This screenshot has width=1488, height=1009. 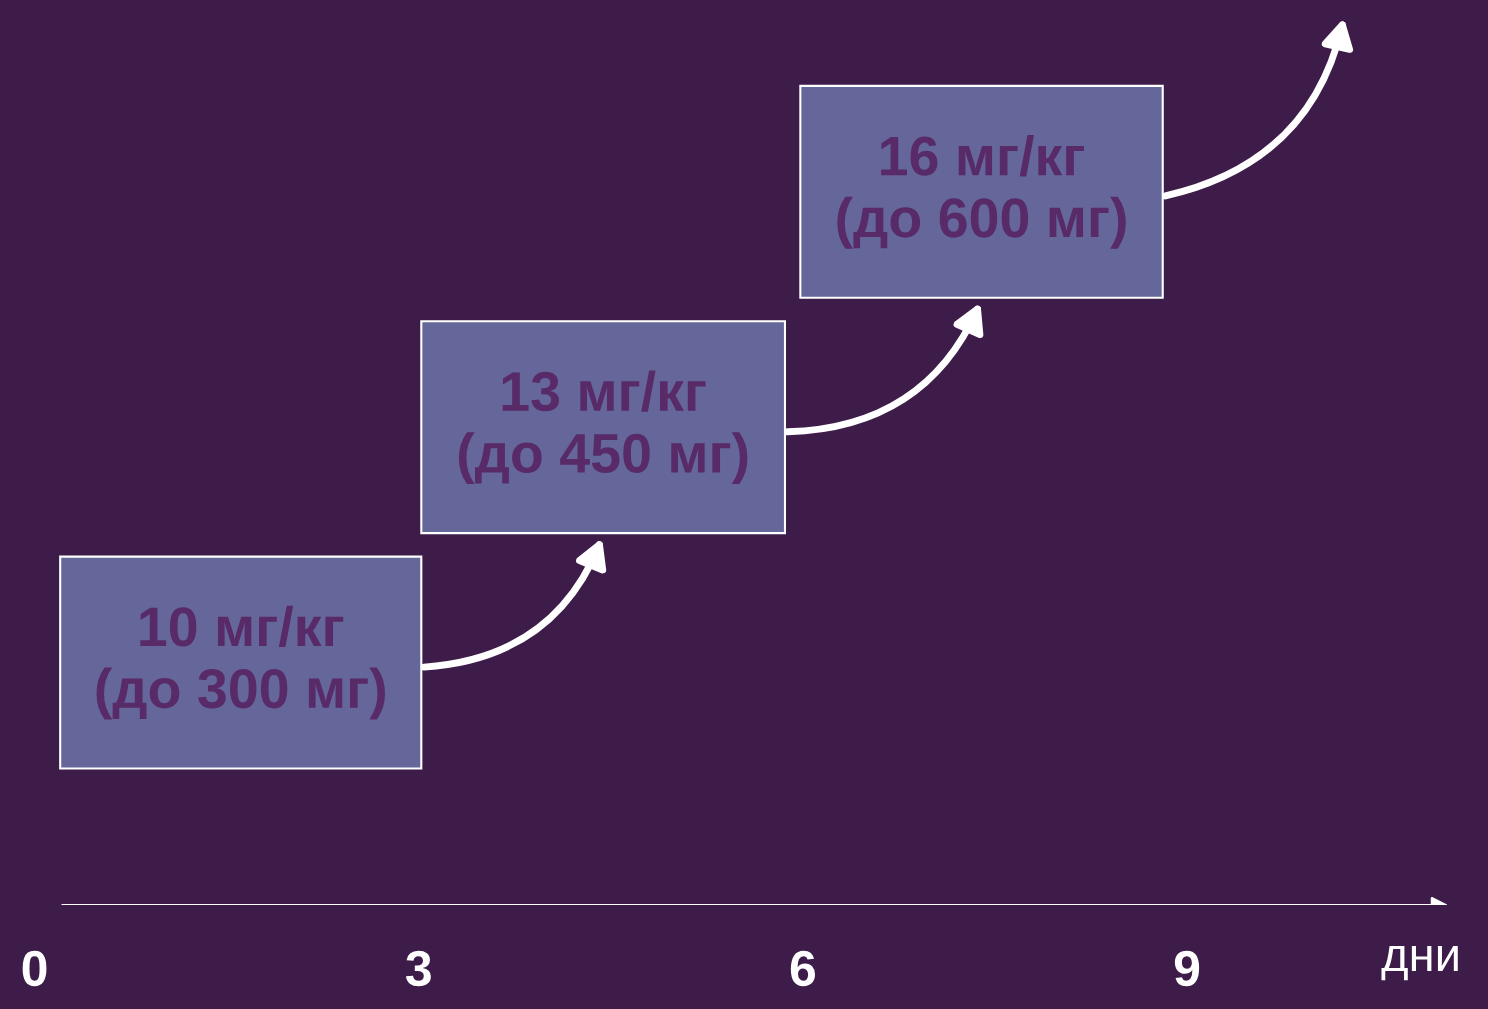 What do you see at coordinates (802, 968) in the screenshot?
I see `x-tick-label: 6` at bounding box center [802, 968].